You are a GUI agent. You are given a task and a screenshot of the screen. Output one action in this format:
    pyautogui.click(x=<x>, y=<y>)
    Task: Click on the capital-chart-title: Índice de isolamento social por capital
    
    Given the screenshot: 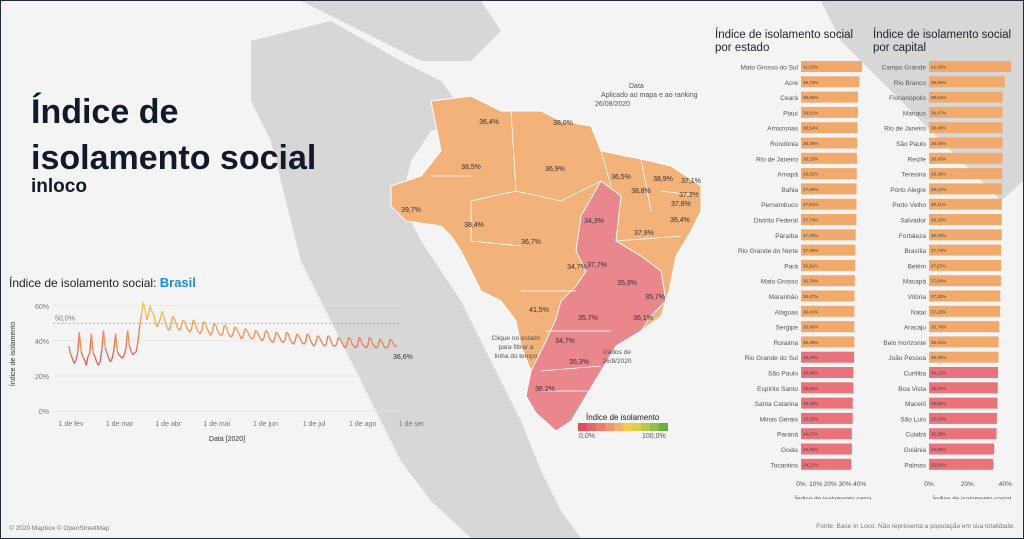 What is the action you would take?
    pyautogui.click(x=942, y=41)
    